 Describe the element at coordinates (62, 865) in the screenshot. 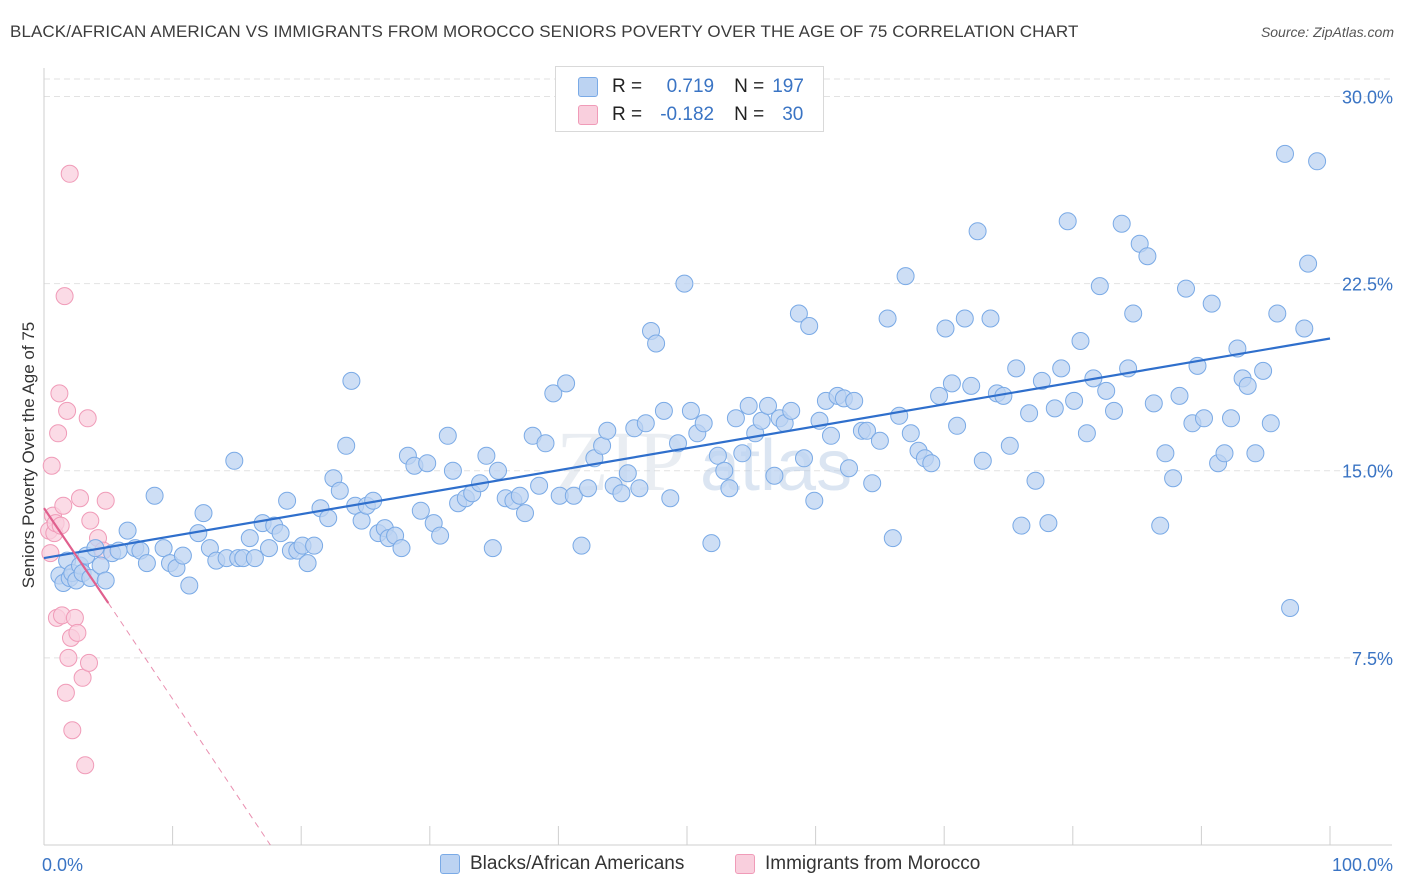

I see `x-tick-label: 0.0%` at that location.